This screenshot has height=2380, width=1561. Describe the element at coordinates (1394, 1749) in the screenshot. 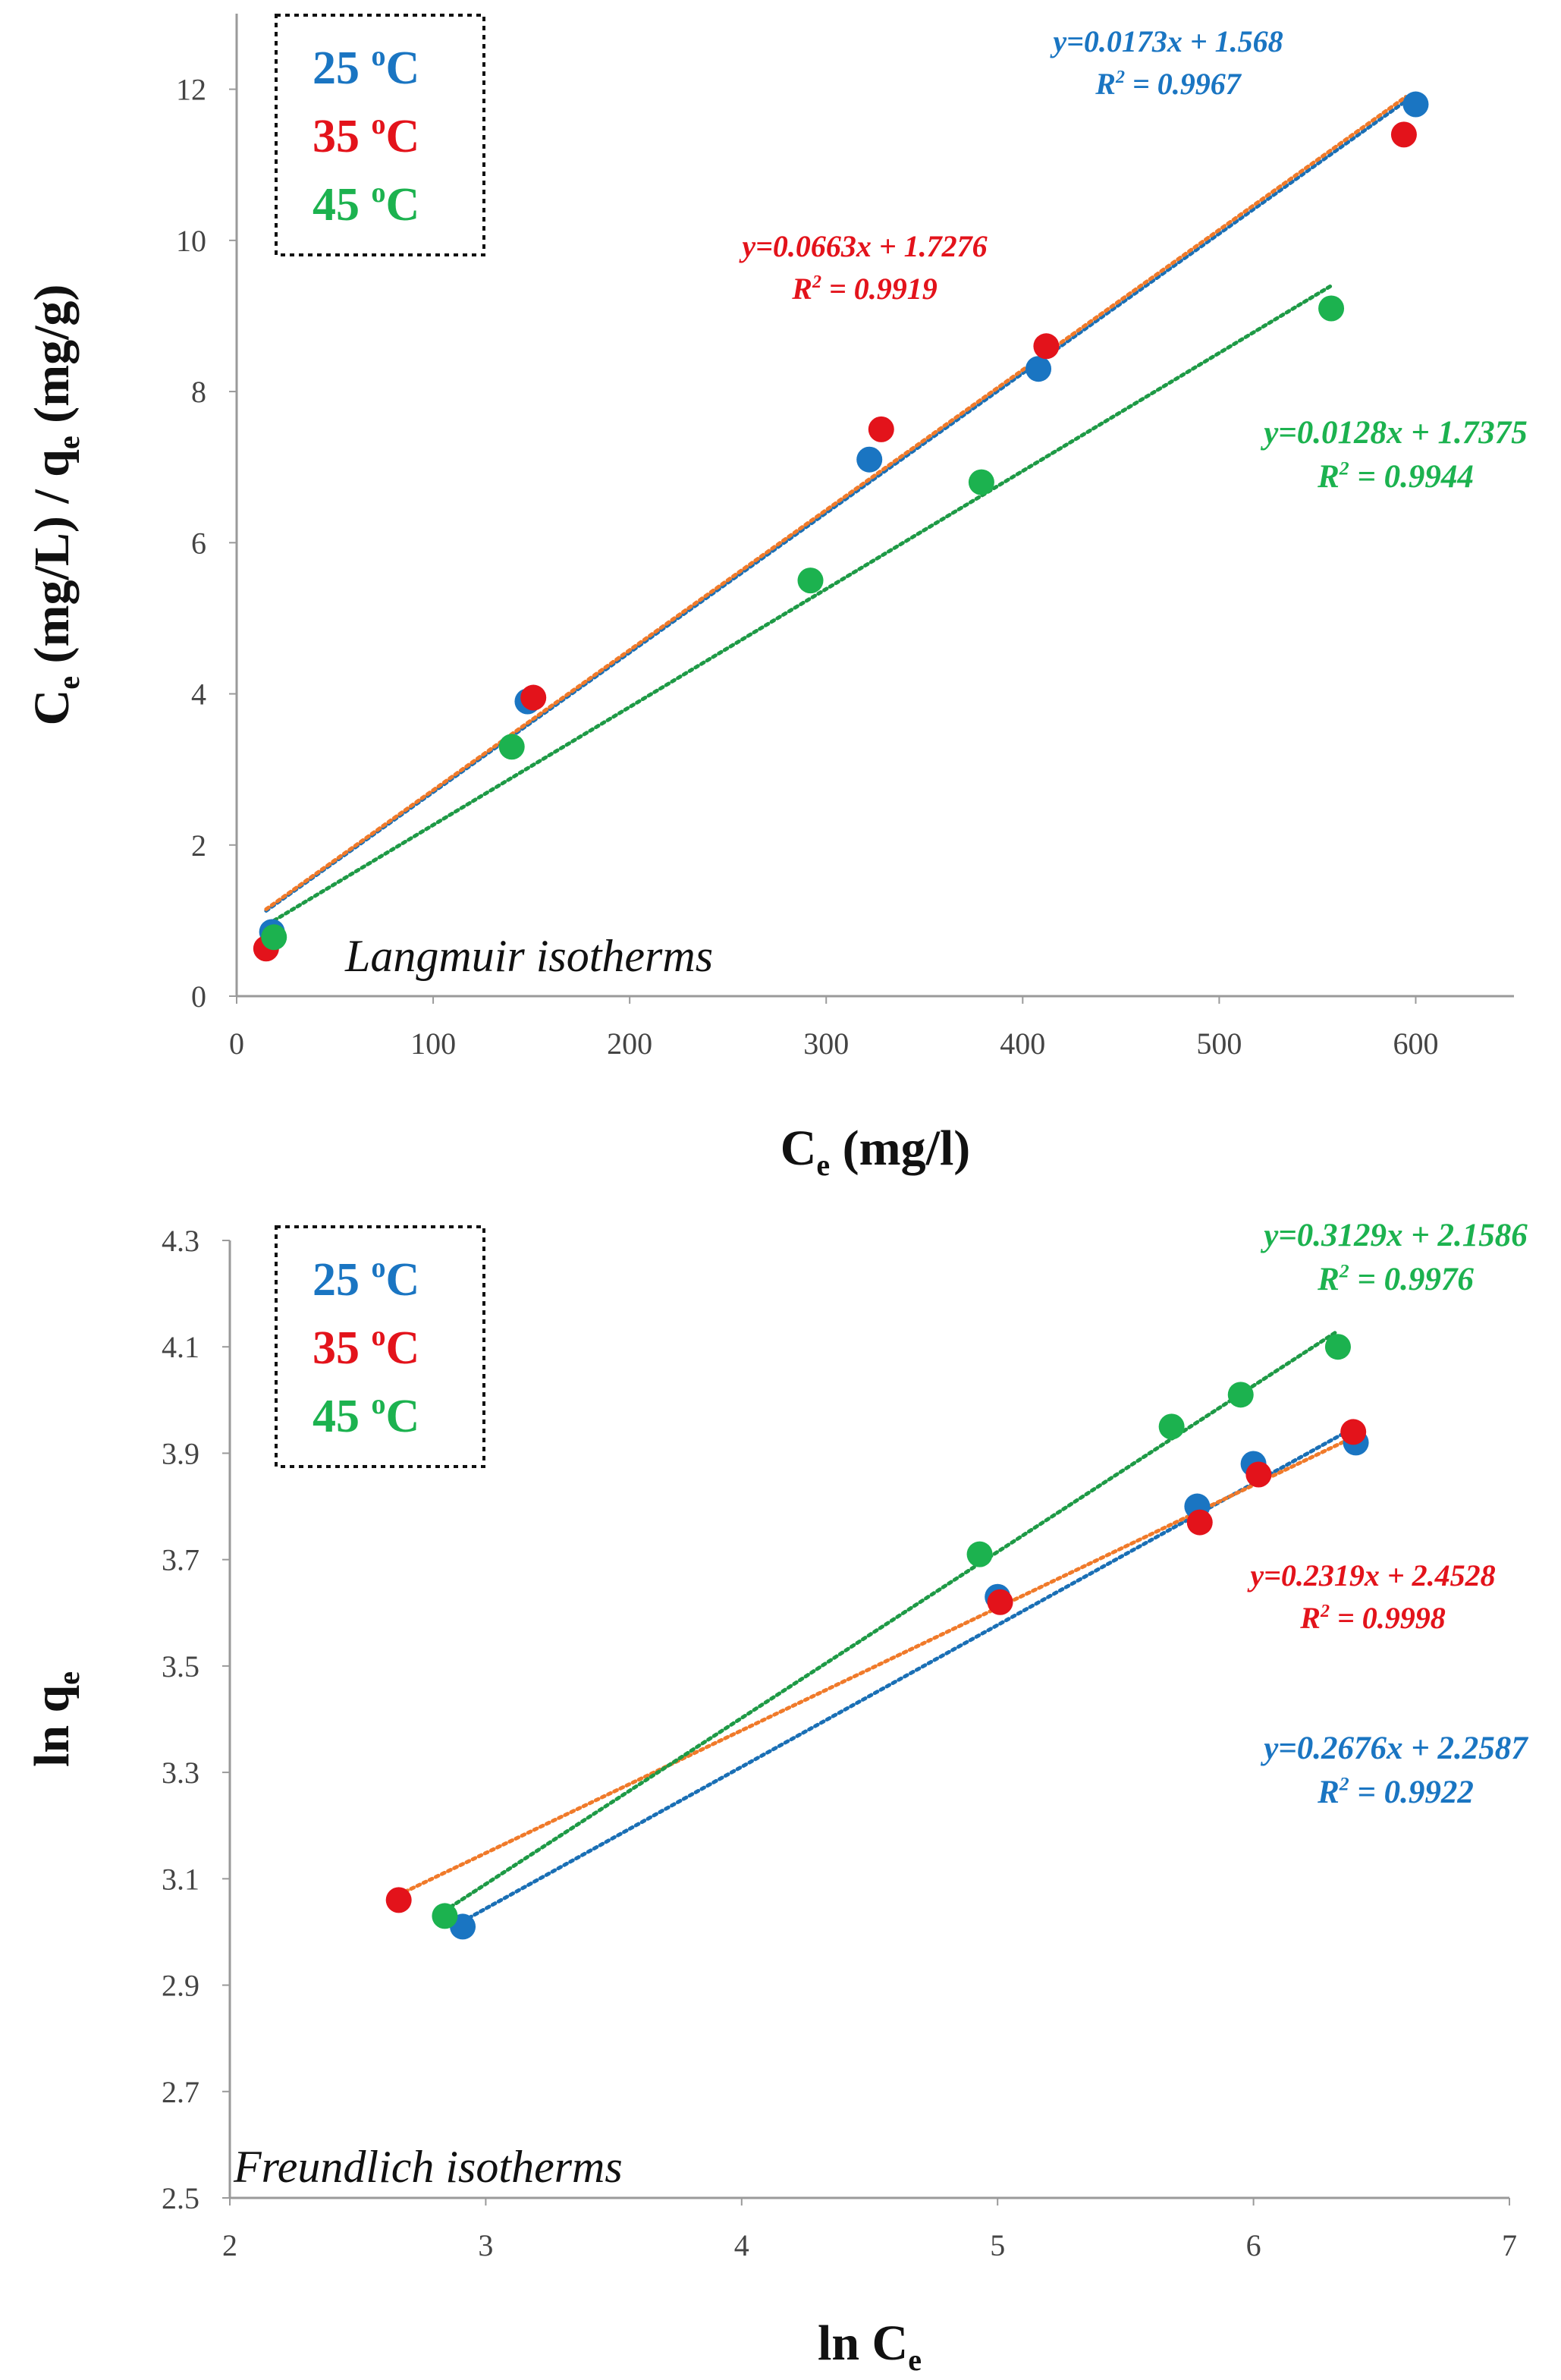

I see `regression-equation-s25: y=0.2676x + 2.2587` at that location.